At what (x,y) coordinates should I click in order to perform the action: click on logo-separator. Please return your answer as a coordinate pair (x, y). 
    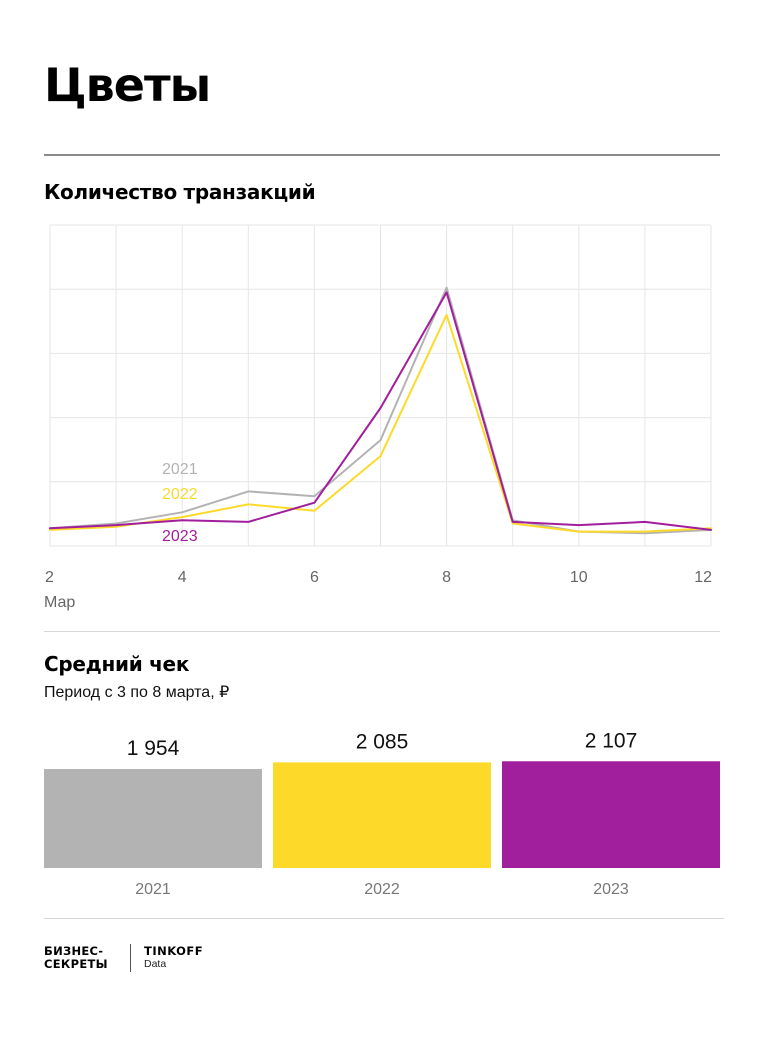
    Looking at the image, I should click on (130, 958).